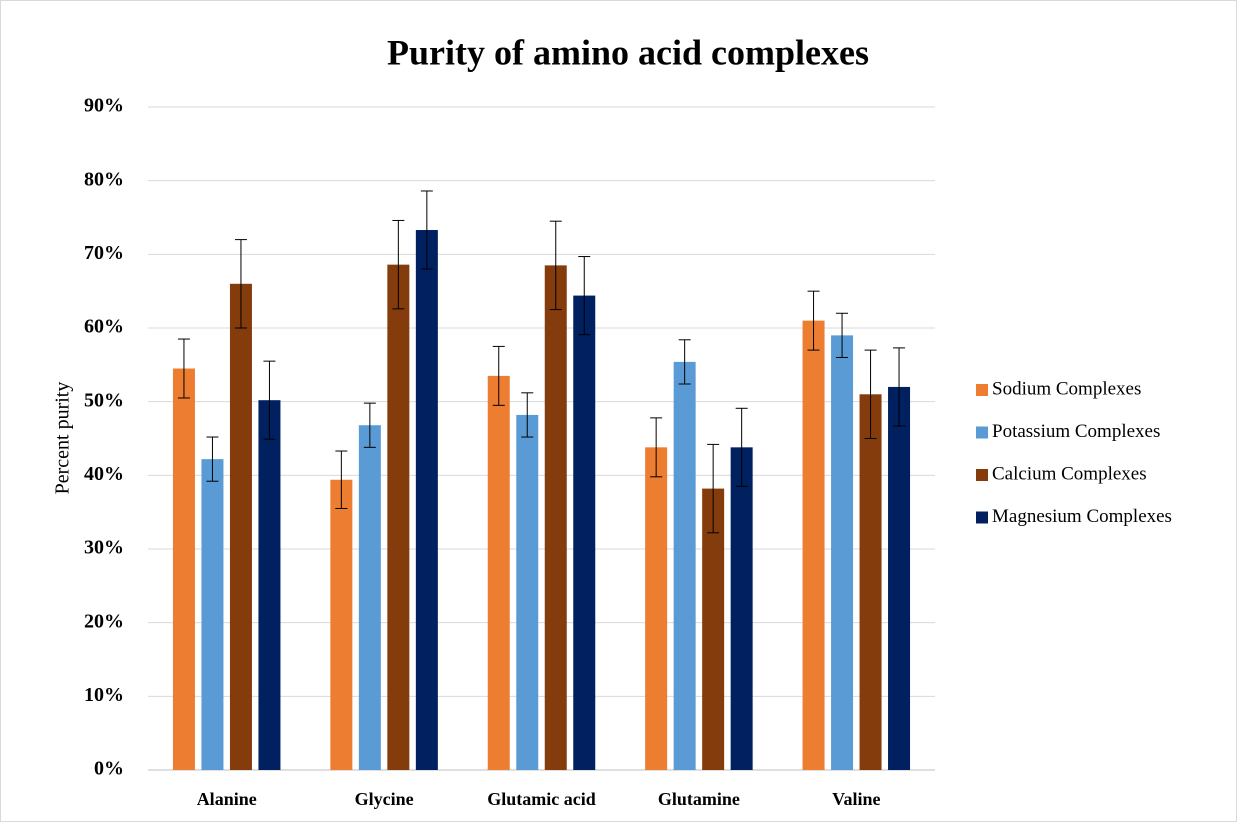 The height and width of the screenshot is (822, 1238). Describe the element at coordinates (104, 106) in the screenshot. I see `y-tick-label: 90%` at that location.